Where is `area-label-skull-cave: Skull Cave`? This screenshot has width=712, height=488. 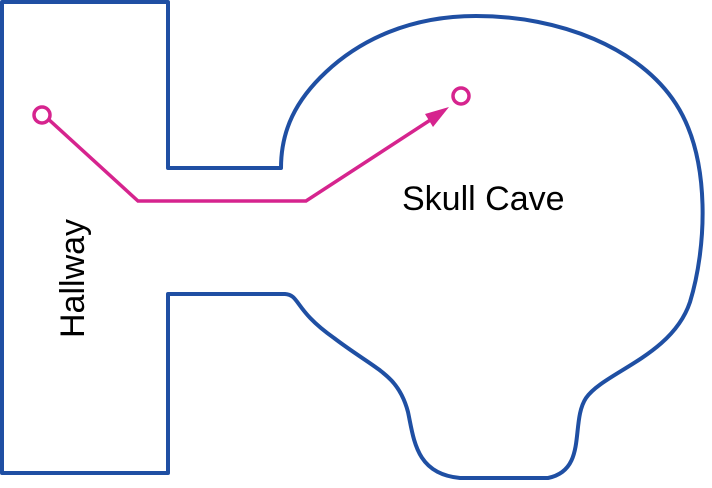 area-label-skull-cave: Skull Cave is located at coordinates (483, 199).